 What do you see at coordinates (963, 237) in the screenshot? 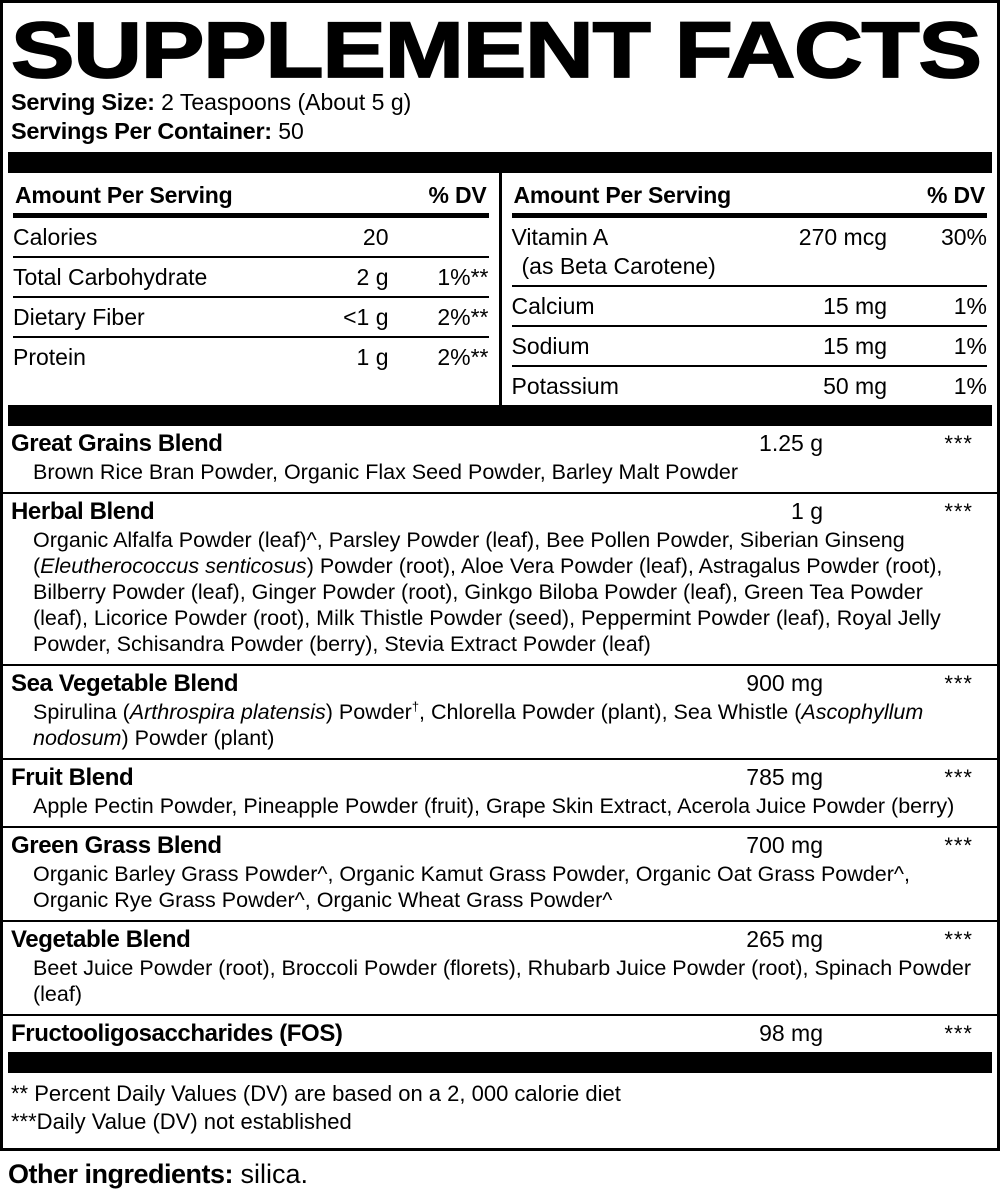
I see `nutrient-dv: 30%` at bounding box center [963, 237].